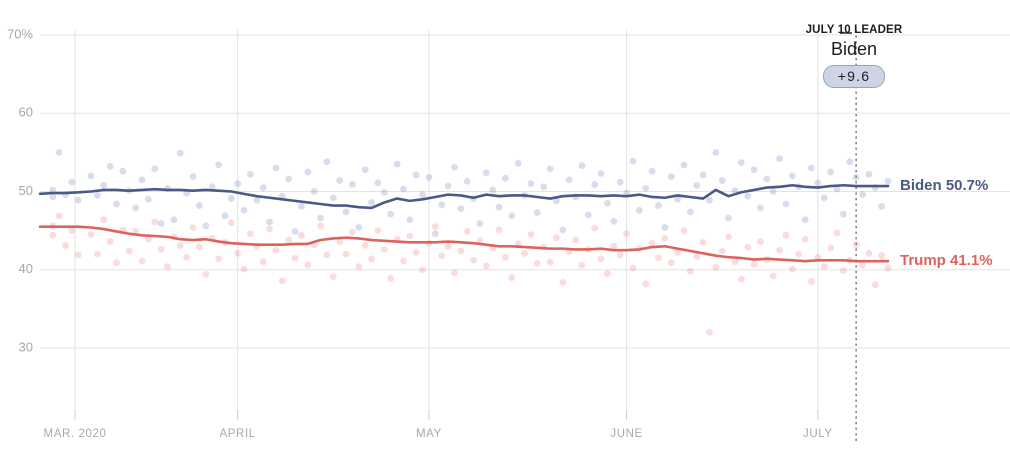  What do you see at coordinates (464, 196) in the screenshot?
I see `biden-trend-line` at bounding box center [464, 196].